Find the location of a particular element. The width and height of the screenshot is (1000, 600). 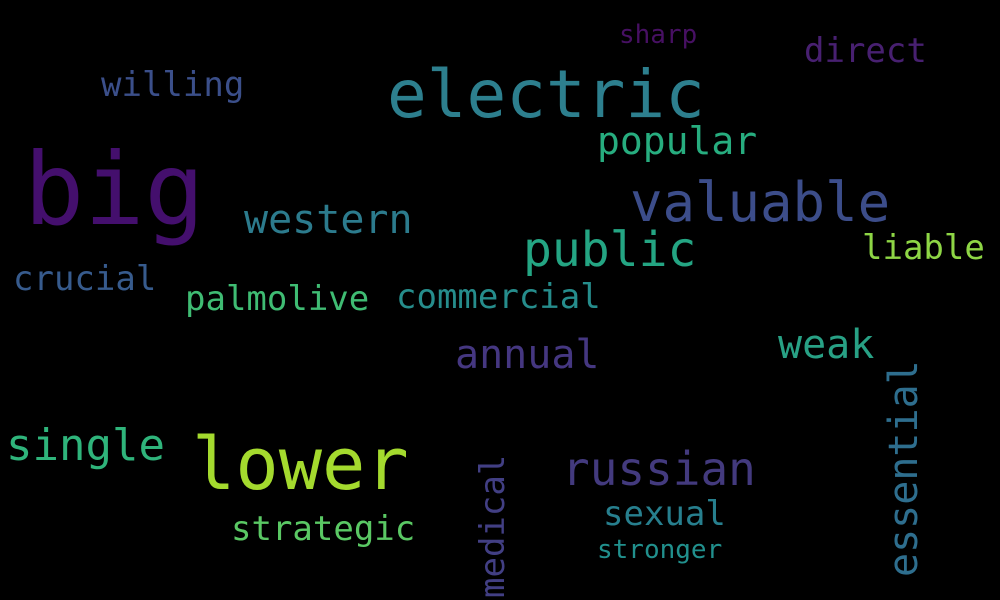

word-strategic: strategic is located at coordinates (323, 529).